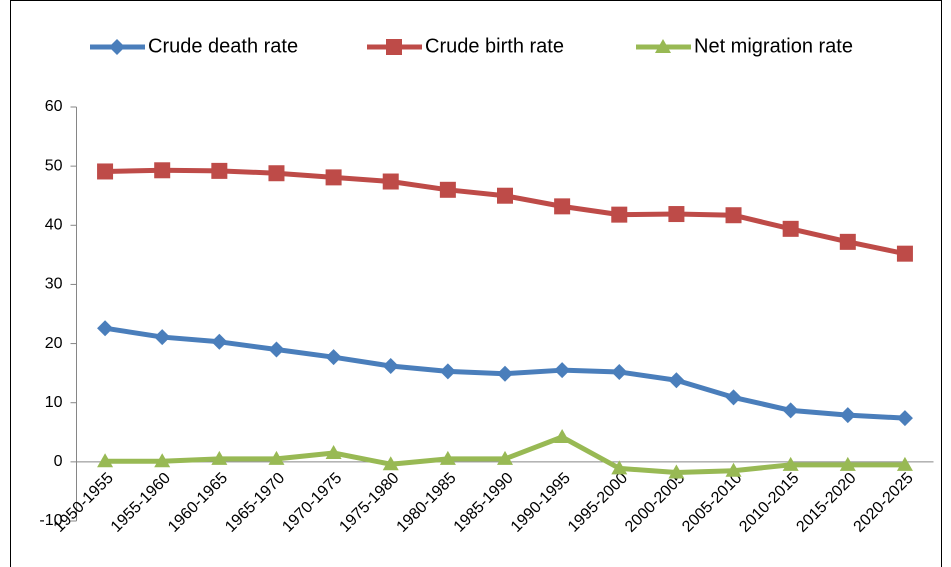 The width and height of the screenshot is (951, 567). What do you see at coordinates (884, 503) in the screenshot?
I see `x-tick-label: 2020-2025` at bounding box center [884, 503].